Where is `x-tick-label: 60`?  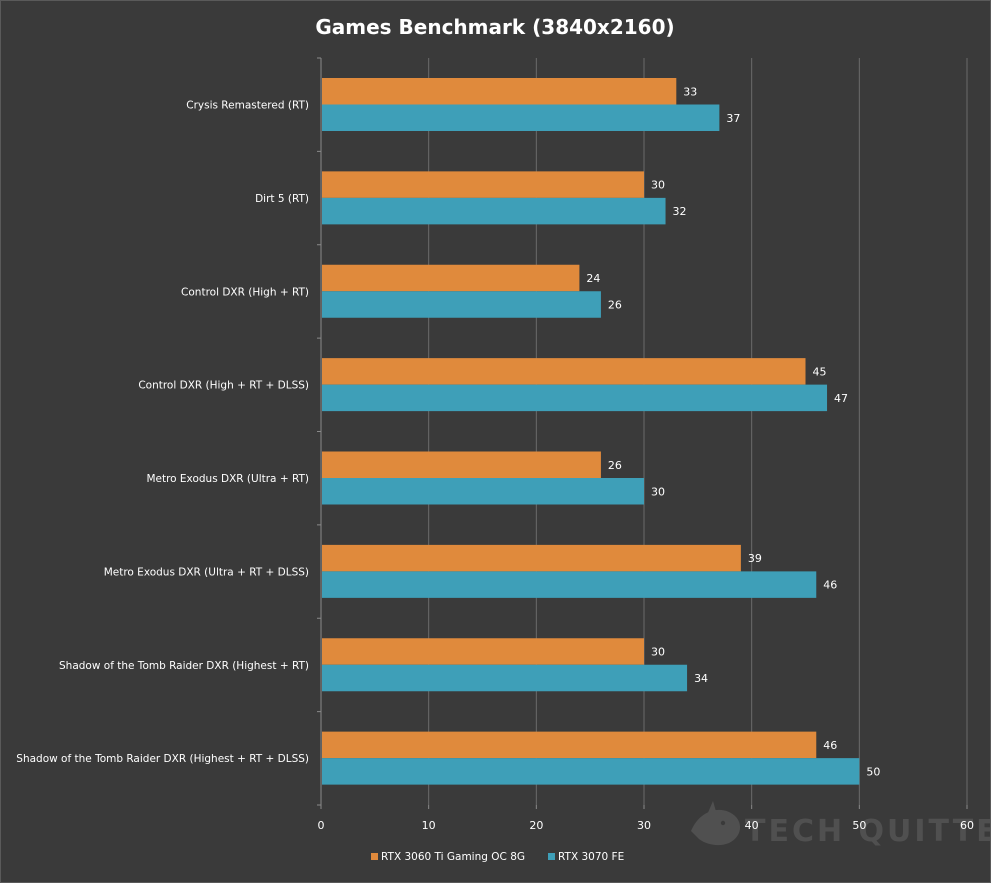 x-tick-label: 60 is located at coordinates (967, 825).